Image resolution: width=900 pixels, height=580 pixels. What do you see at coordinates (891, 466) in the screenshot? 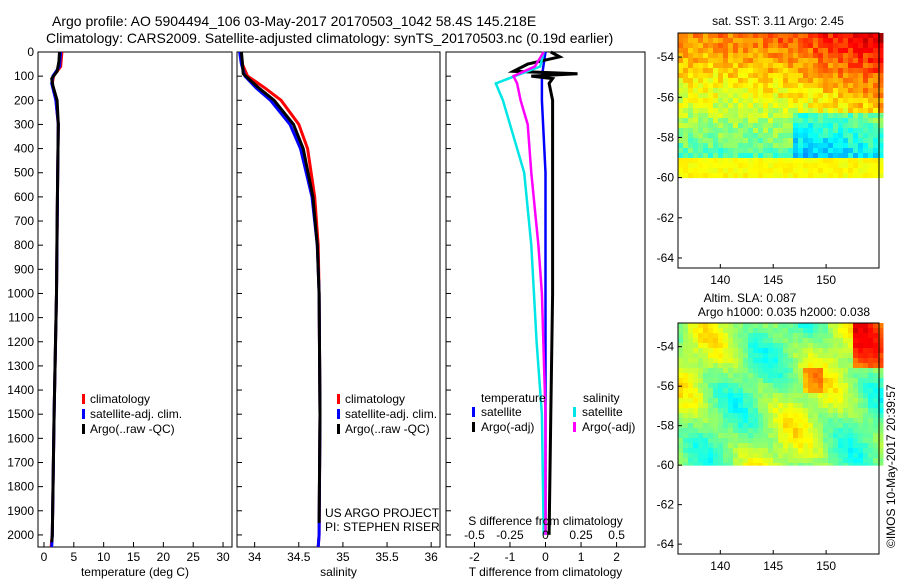
I see `imos-watermark: ©IMOS 10-May-2017 20:39:57` at bounding box center [891, 466].